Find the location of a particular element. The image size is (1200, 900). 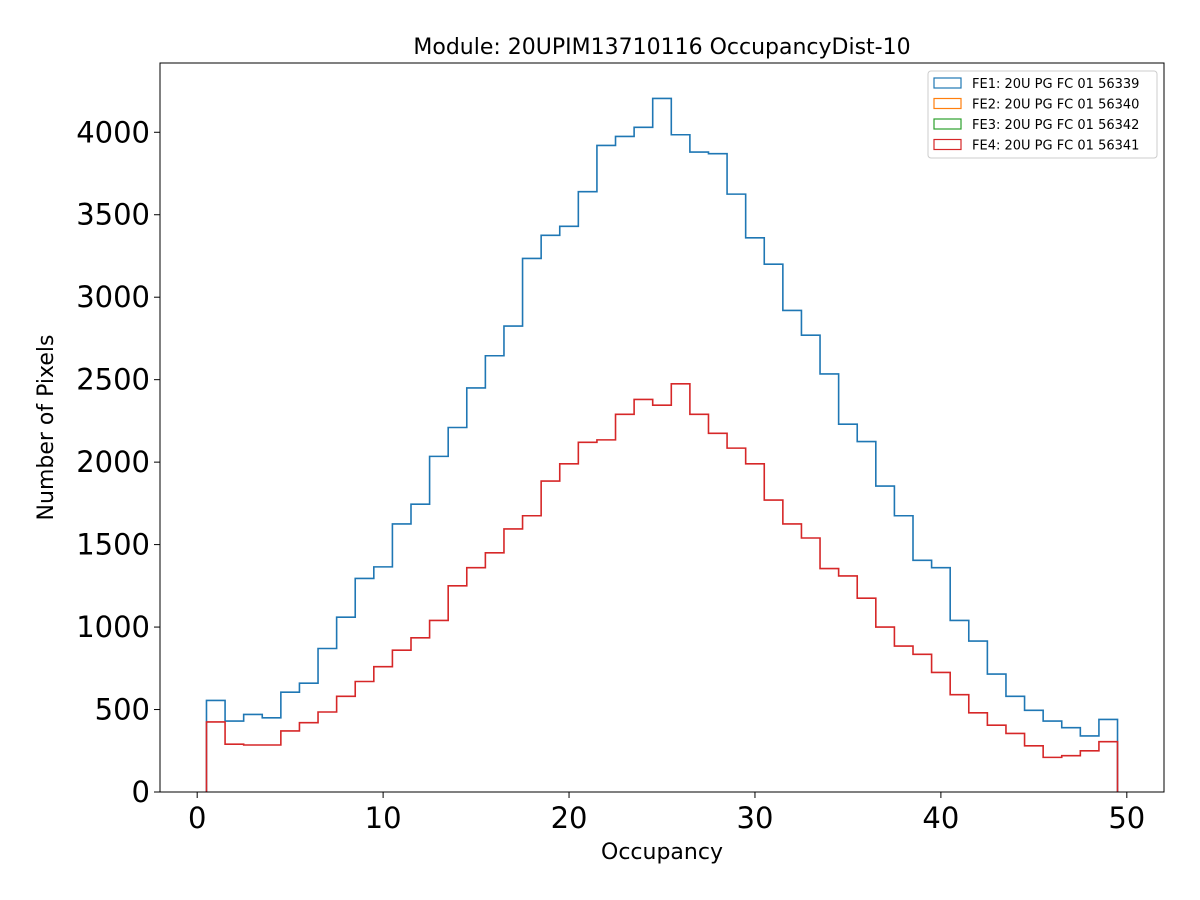

x-tick-label: 30 is located at coordinates (755, 818).